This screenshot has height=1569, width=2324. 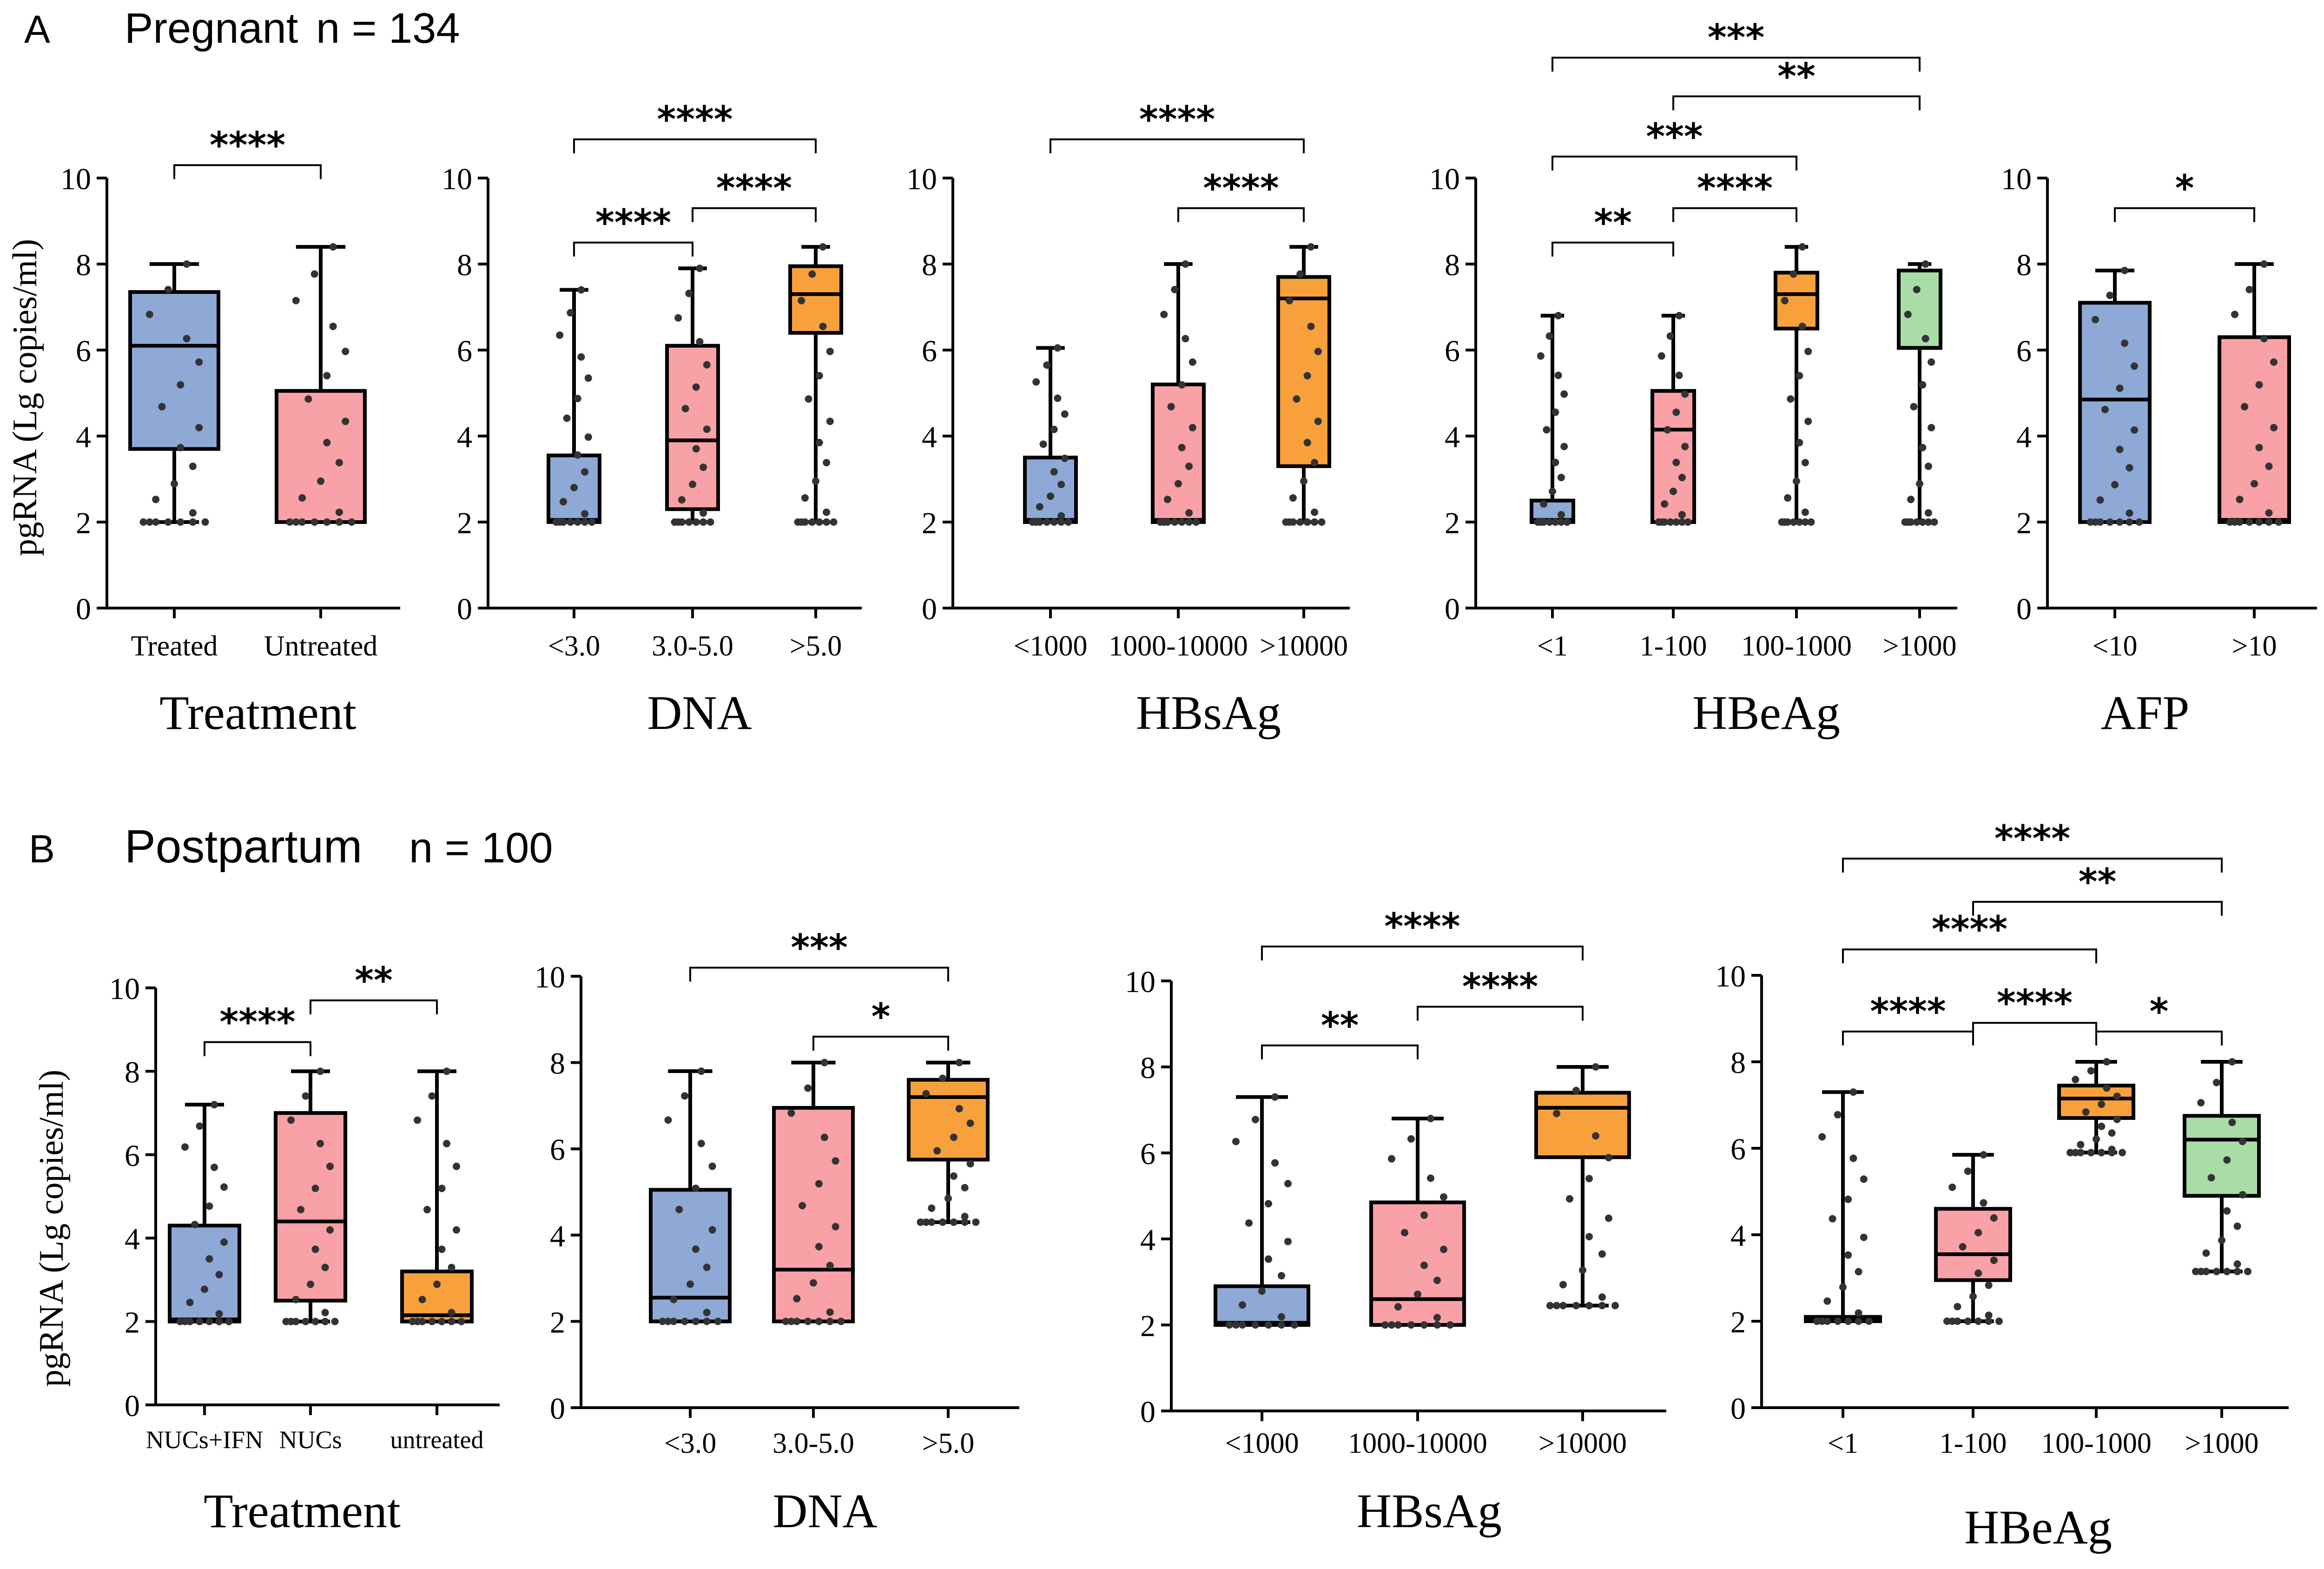 What do you see at coordinates (302, 1511) in the screenshot?
I see `x-axis-title: Treatment` at bounding box center [302, 1511].